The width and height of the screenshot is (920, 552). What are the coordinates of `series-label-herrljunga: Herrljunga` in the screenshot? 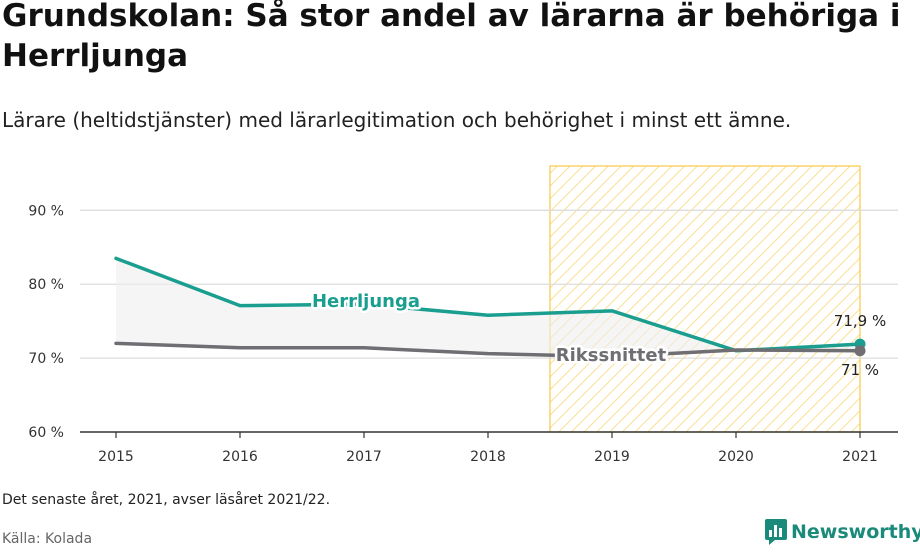 It's located at (366, 301).